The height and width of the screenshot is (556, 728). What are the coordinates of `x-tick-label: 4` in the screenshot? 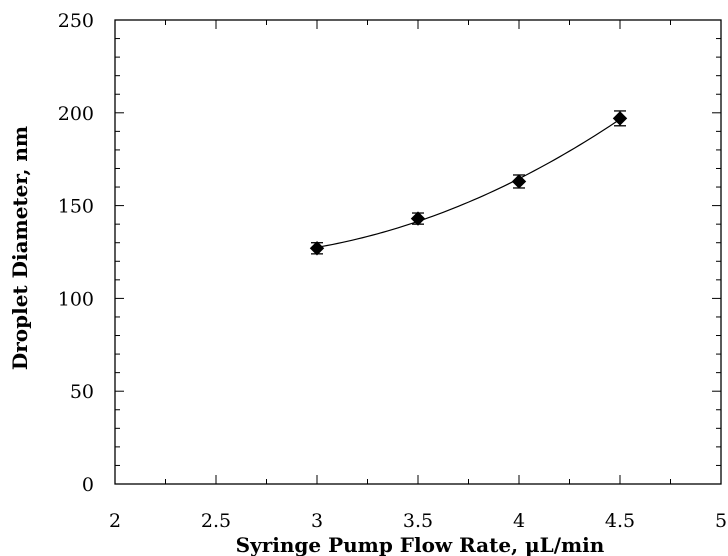 It's located at (519, 521).